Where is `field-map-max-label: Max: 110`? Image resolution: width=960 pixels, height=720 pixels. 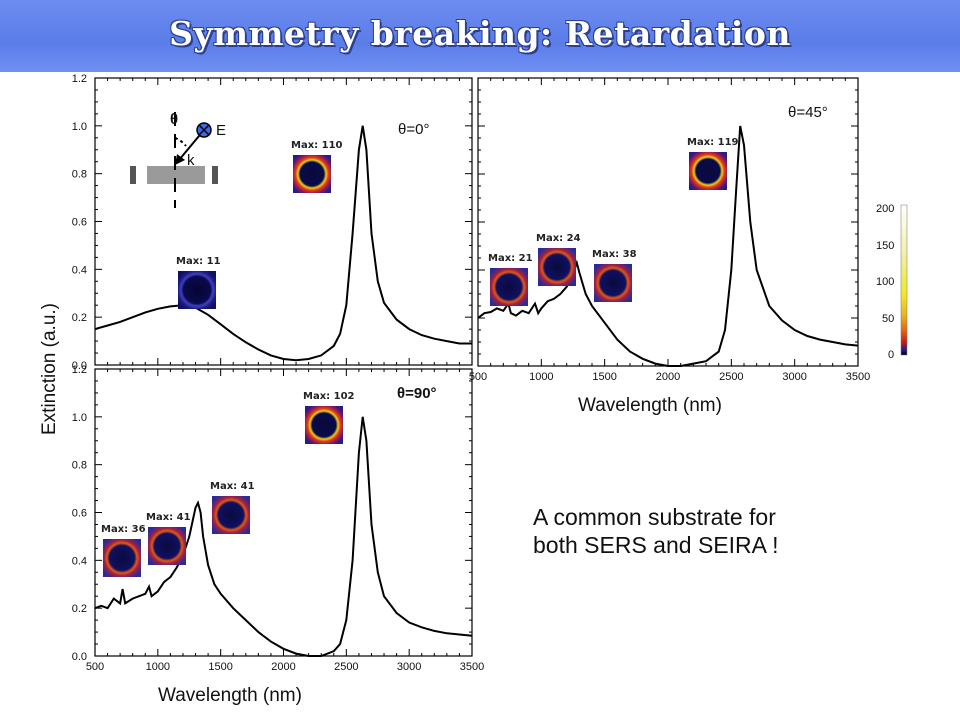
field-map-max-label: Max: 110 is located at coordinates (317, 145).